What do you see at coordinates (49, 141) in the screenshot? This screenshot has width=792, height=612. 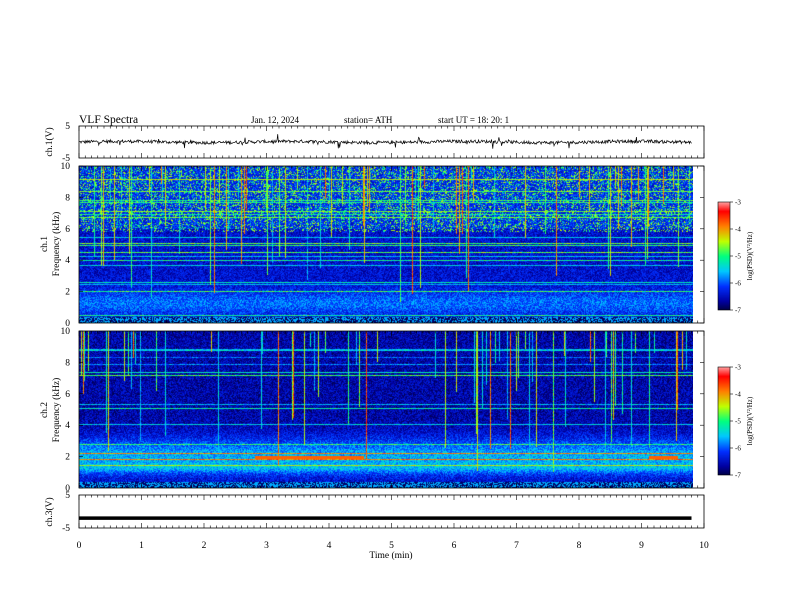 I see `ch1-ylabel: ch.1(V)` at bounding box center [49, 141].